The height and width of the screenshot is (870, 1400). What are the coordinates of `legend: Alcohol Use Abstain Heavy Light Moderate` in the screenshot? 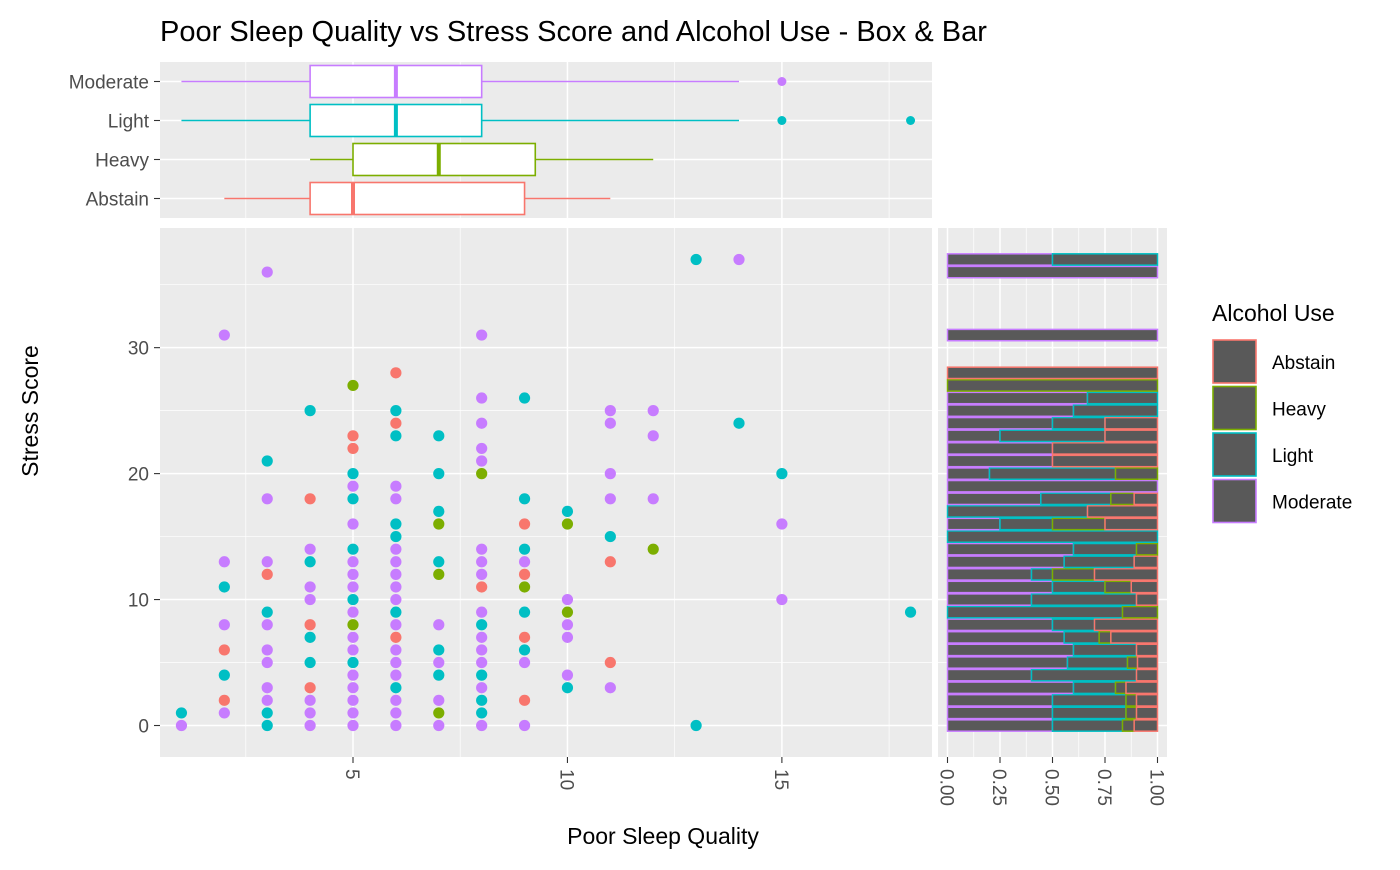 It's located at (1282, 412).